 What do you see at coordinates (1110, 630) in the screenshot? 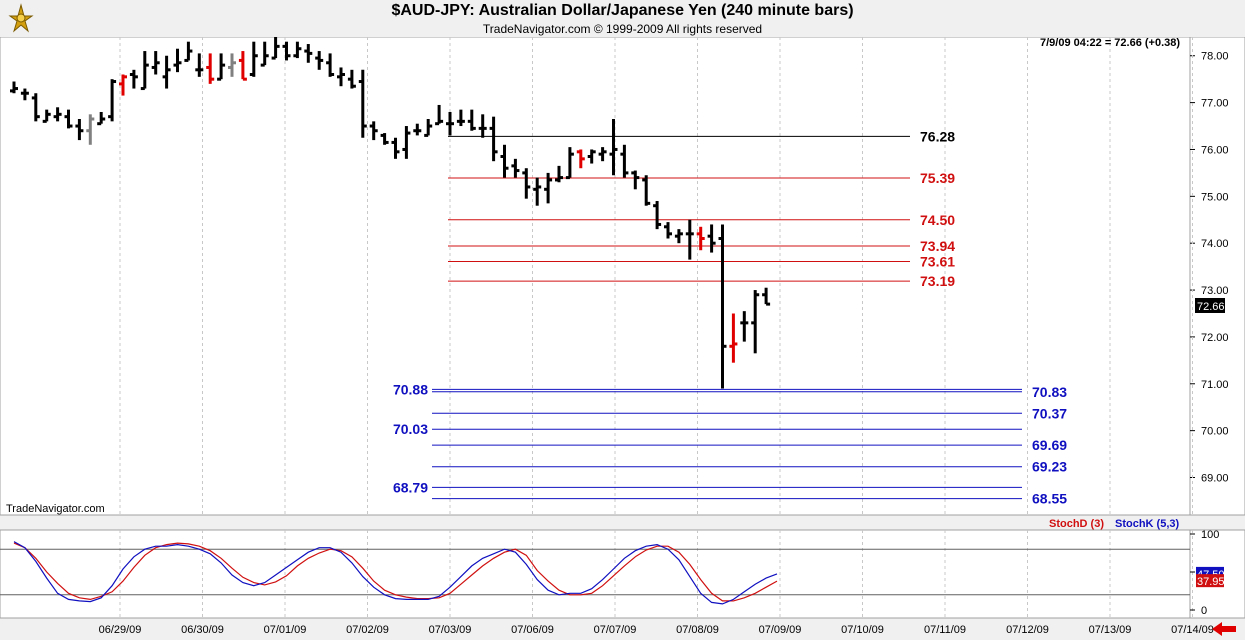
I see `date-label: 07/13/09` at bounding box center [1110, 630].